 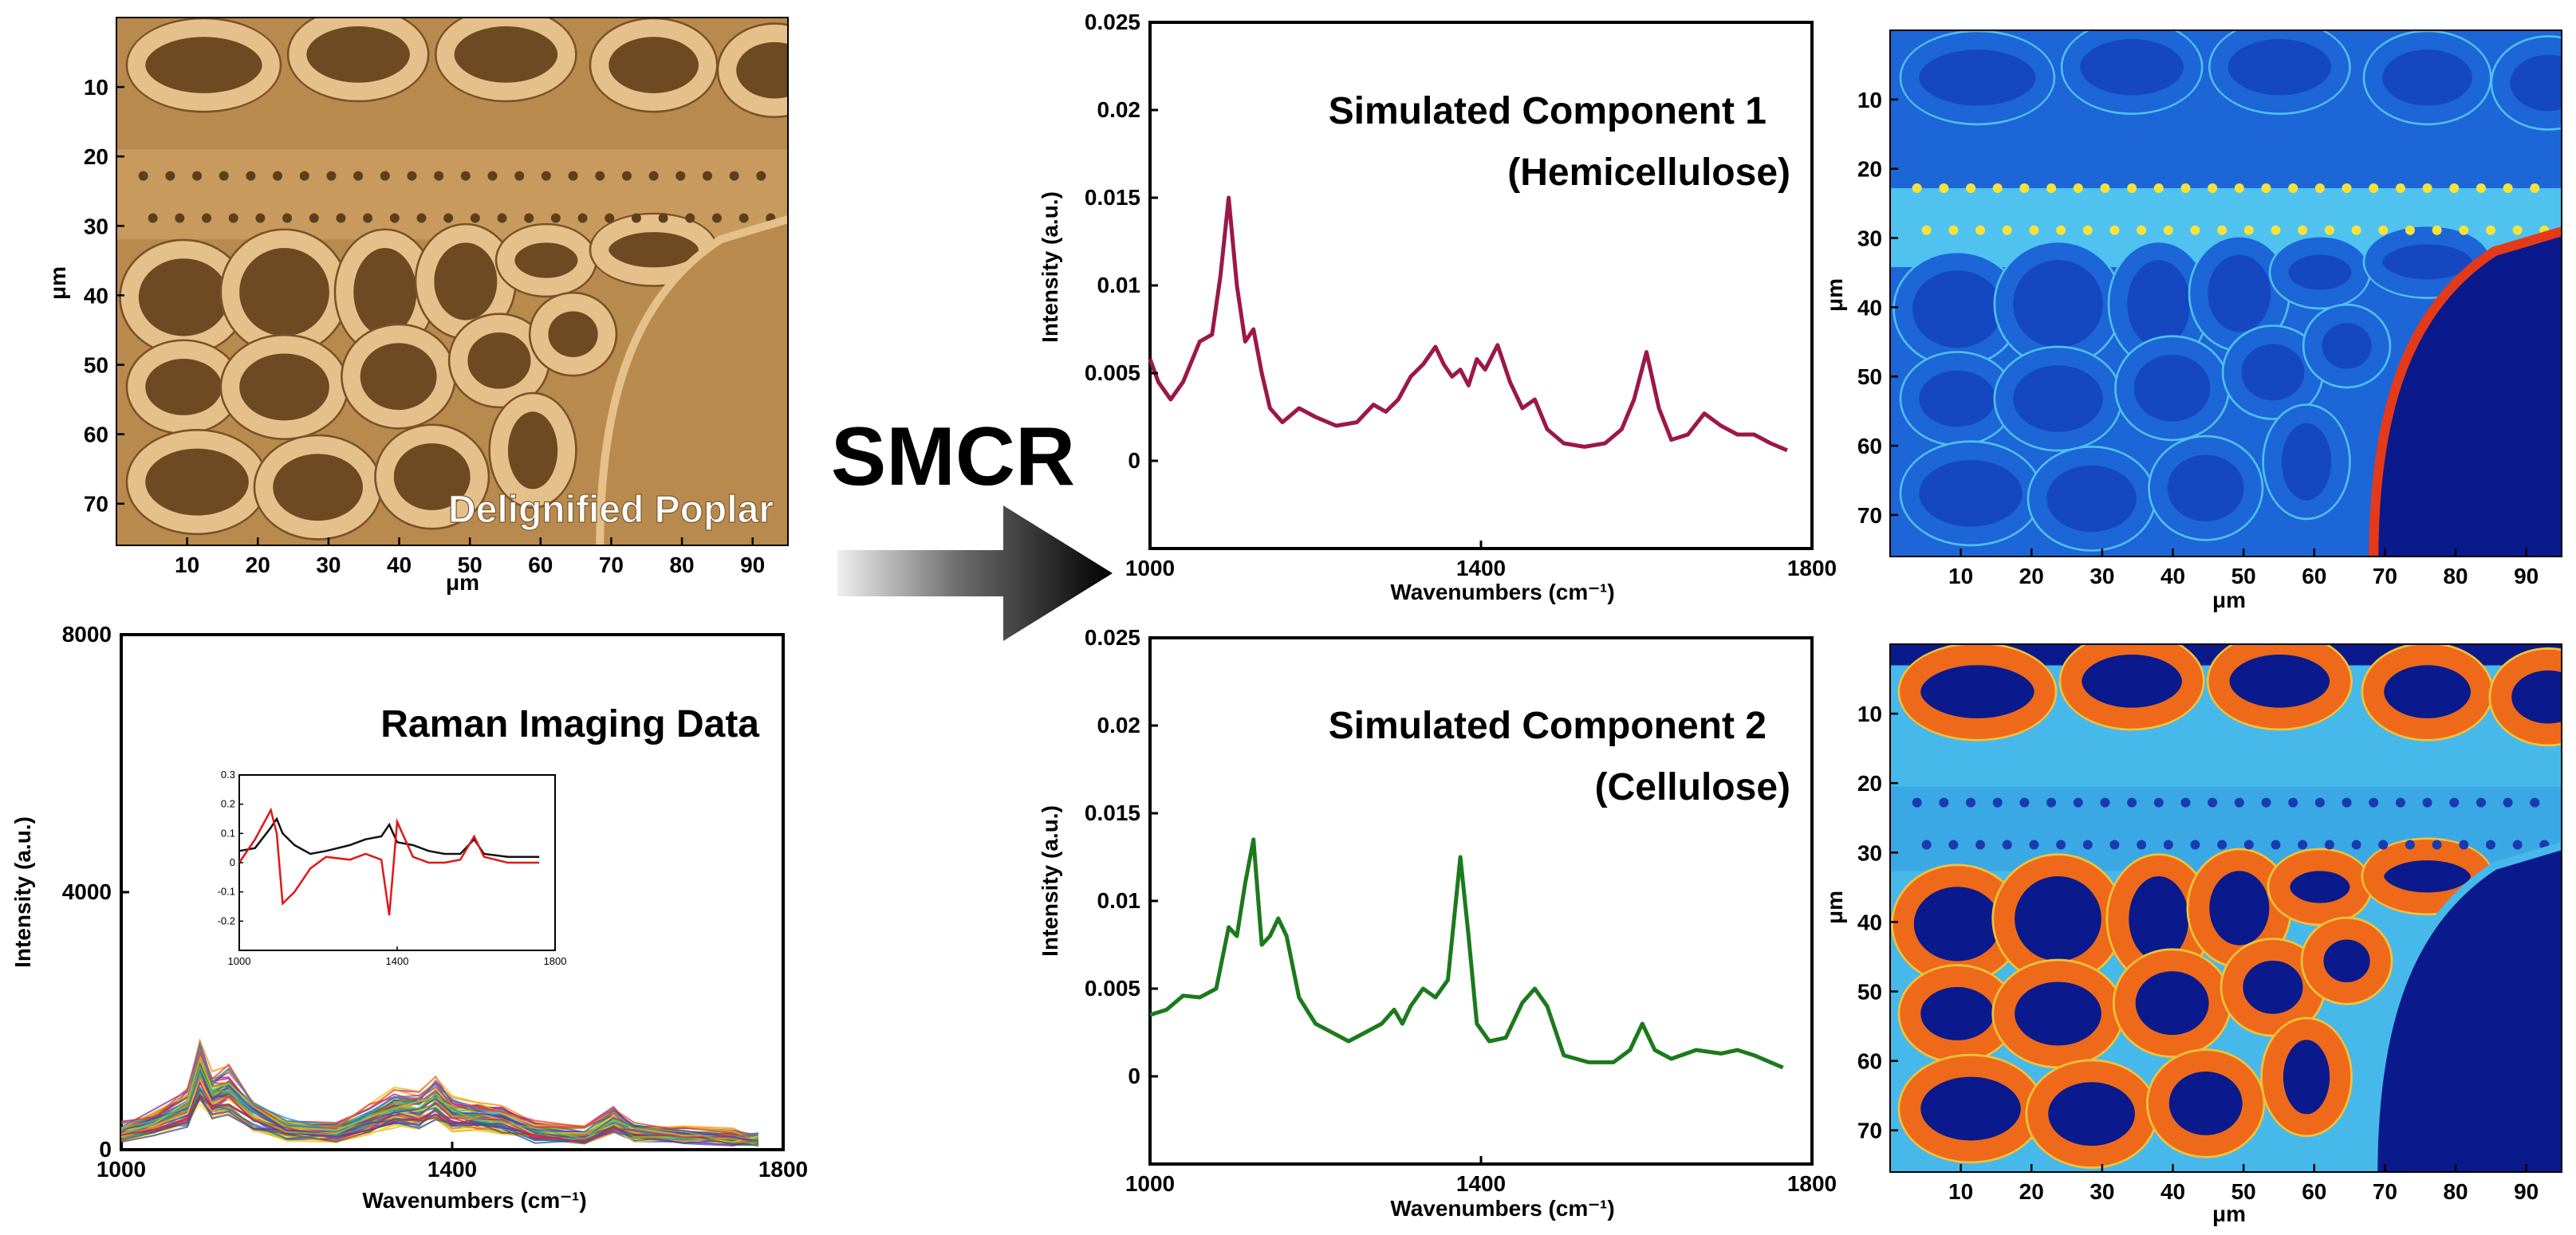 I want to click on smcr-arrow: SMCR, so click(x=972, y=526).